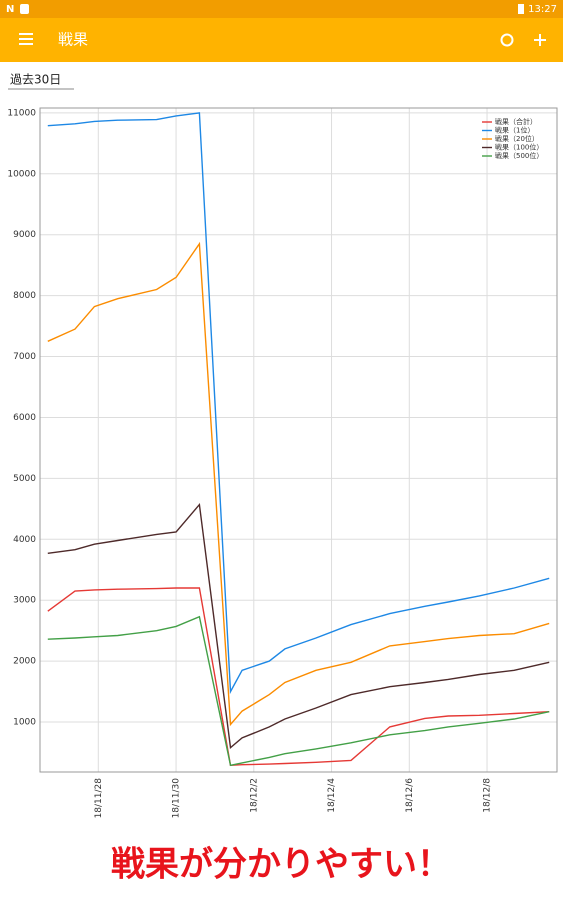 The height and width of the screenshot is (904, 563). I want to click on y-tick-label: 11000, so click(21, 113).